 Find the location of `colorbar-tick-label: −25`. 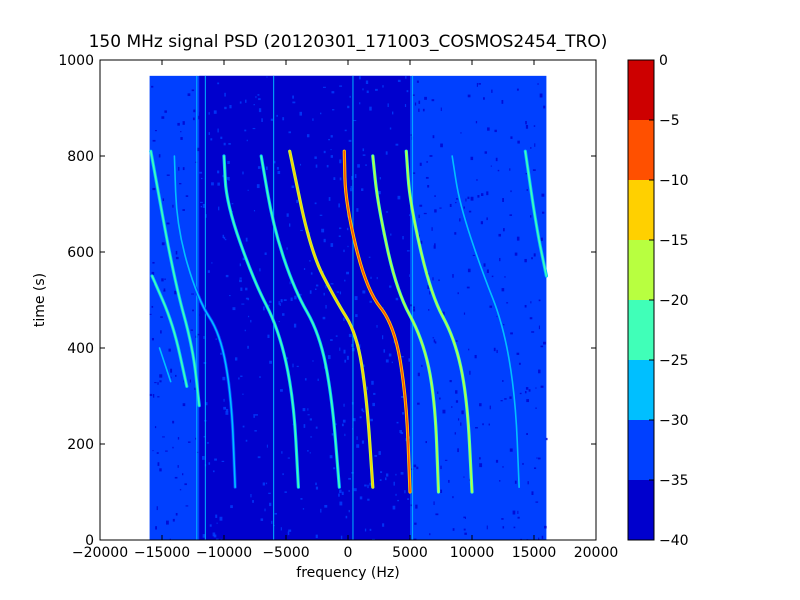

colorbar-tick-label: −25 is located at coordinates (674, 361).